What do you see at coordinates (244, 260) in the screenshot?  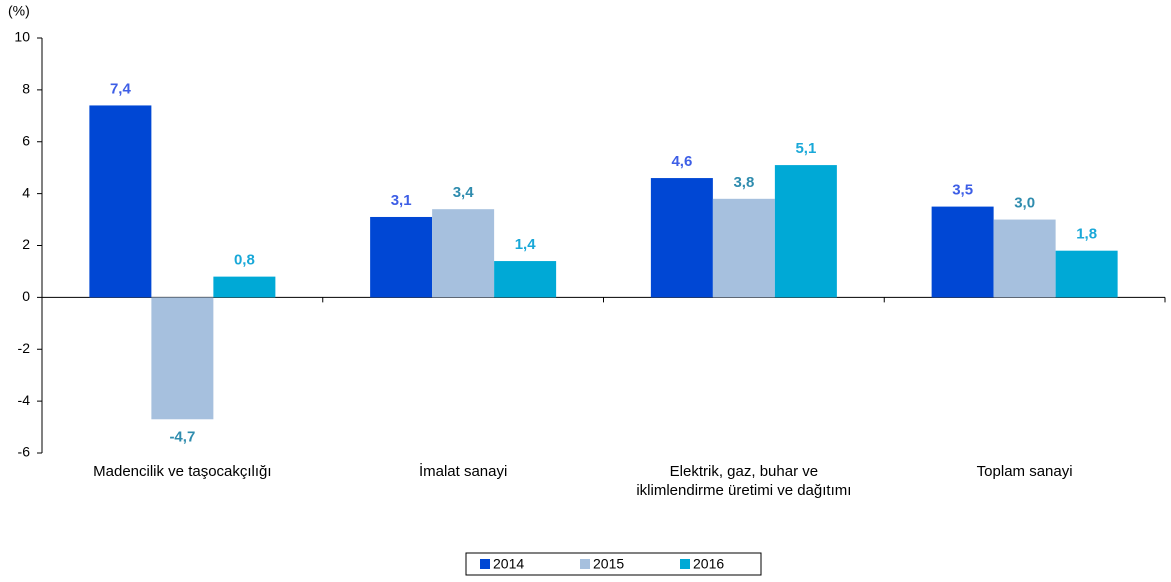 I see `data-label: 0,8` at bounding box center [244, 260].